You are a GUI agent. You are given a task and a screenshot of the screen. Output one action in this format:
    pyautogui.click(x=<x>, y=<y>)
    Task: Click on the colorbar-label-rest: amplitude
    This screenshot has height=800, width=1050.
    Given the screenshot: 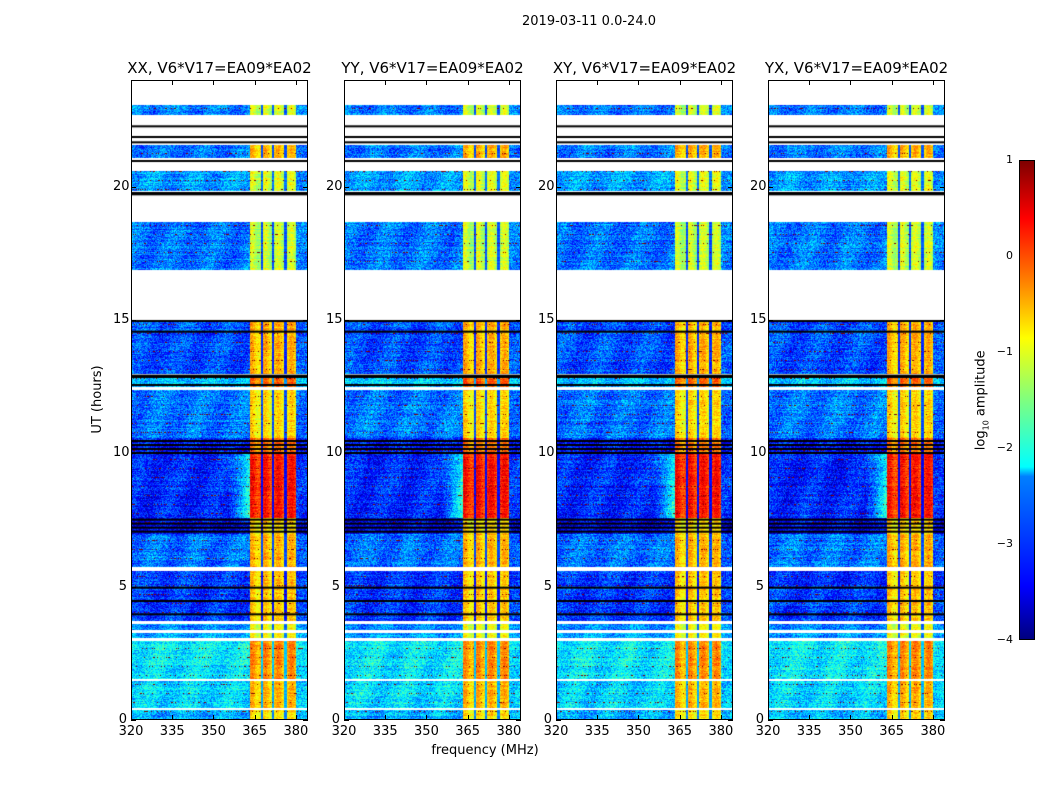 What is the action you would take?
    pyautogui.click(x=981, y=385)
    